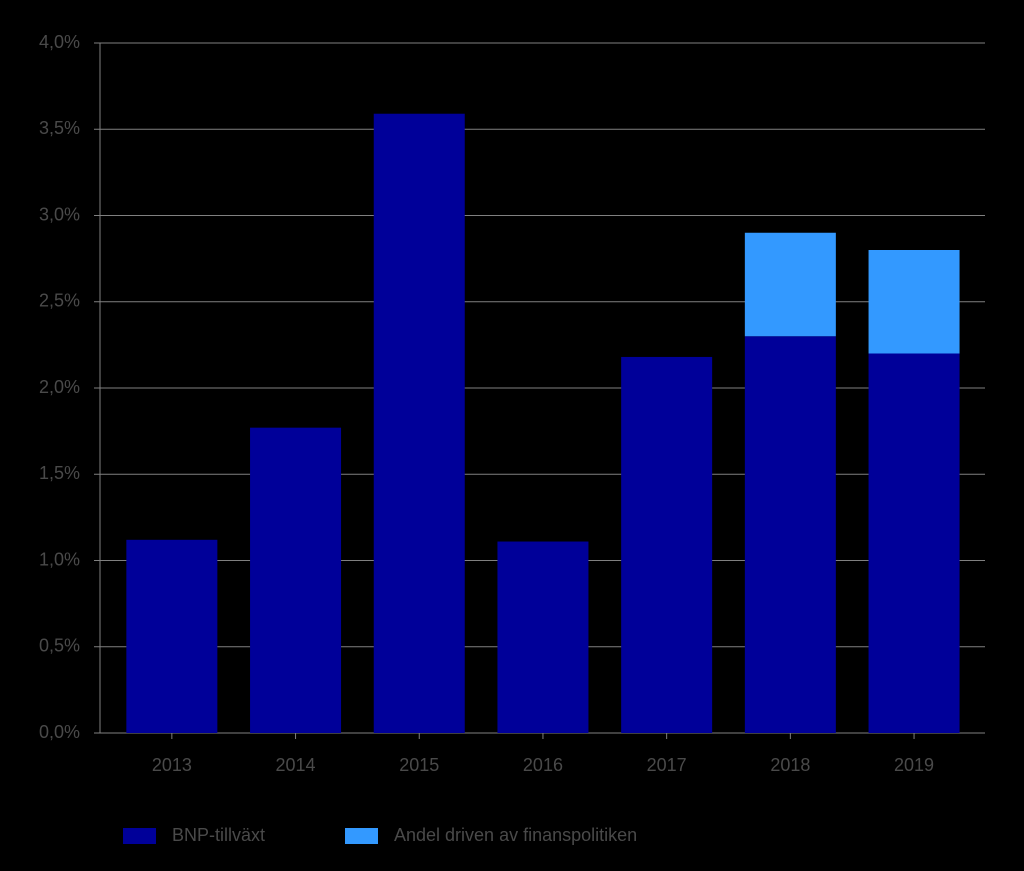 The width and height of the screenshot is (1024, 871). What do you see at coordinates (667, 765) in the screenshot?
I see `x-tick-label: 2017` at bounding box center [667, 765].